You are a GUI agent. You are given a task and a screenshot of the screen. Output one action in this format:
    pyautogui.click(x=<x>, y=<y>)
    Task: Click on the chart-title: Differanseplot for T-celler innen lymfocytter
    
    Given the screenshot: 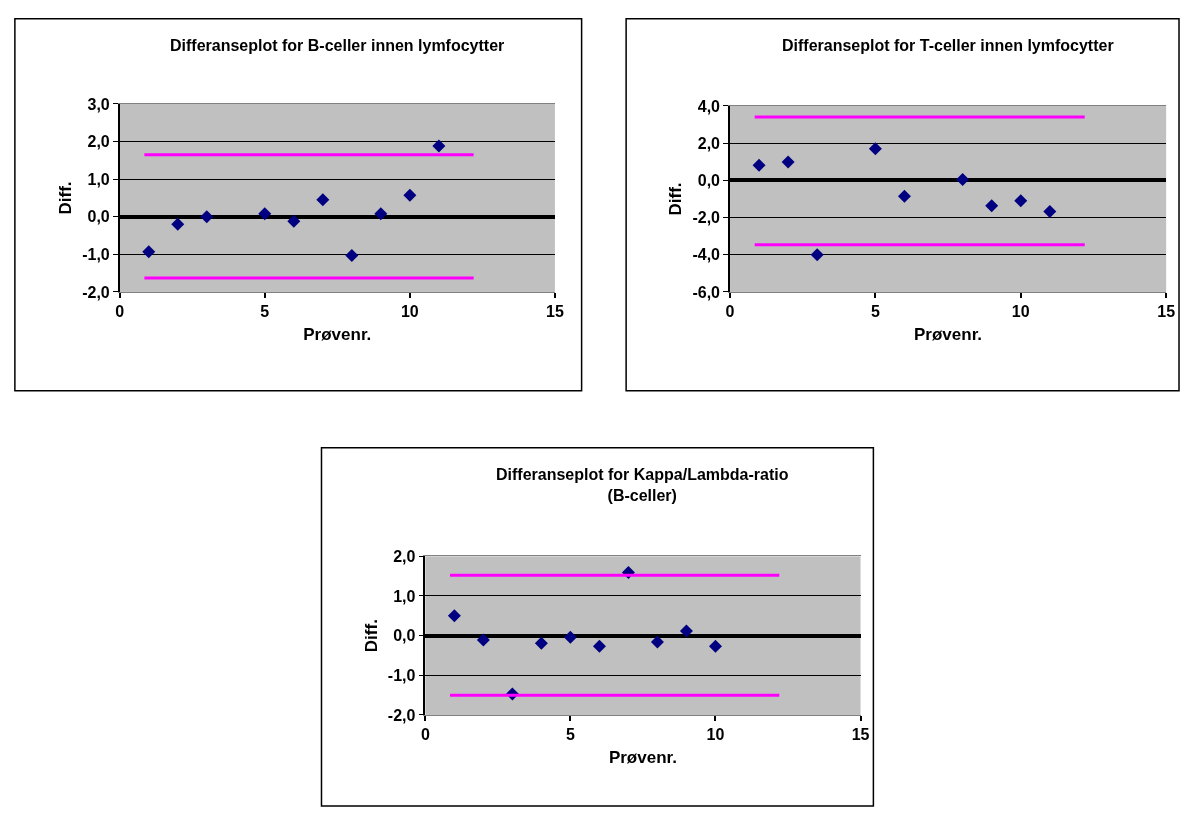 What is the action you would take?
    pyautogui.click(x=948, y=45)
    